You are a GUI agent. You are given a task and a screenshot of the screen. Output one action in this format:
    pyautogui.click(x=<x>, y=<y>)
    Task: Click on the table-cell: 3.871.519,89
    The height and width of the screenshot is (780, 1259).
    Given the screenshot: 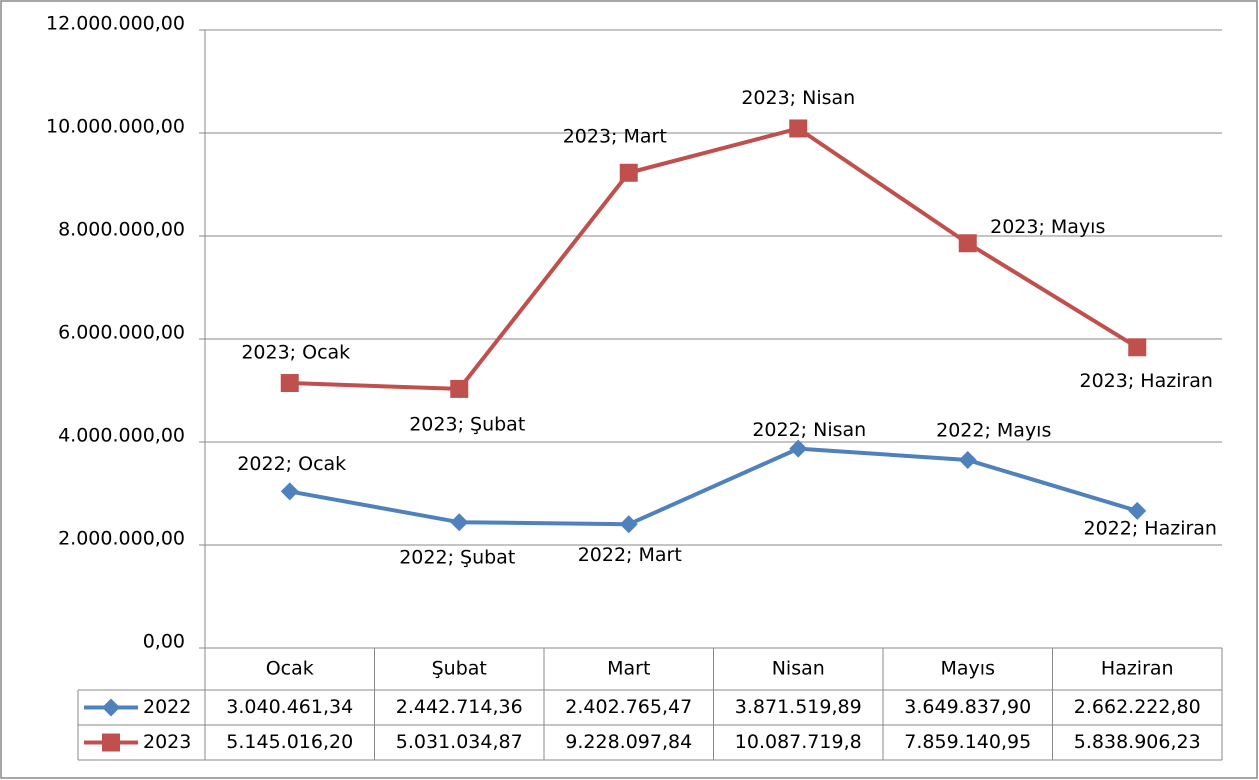 What is the action you would take?
    pyautogui.click(x=798, y=707)
    